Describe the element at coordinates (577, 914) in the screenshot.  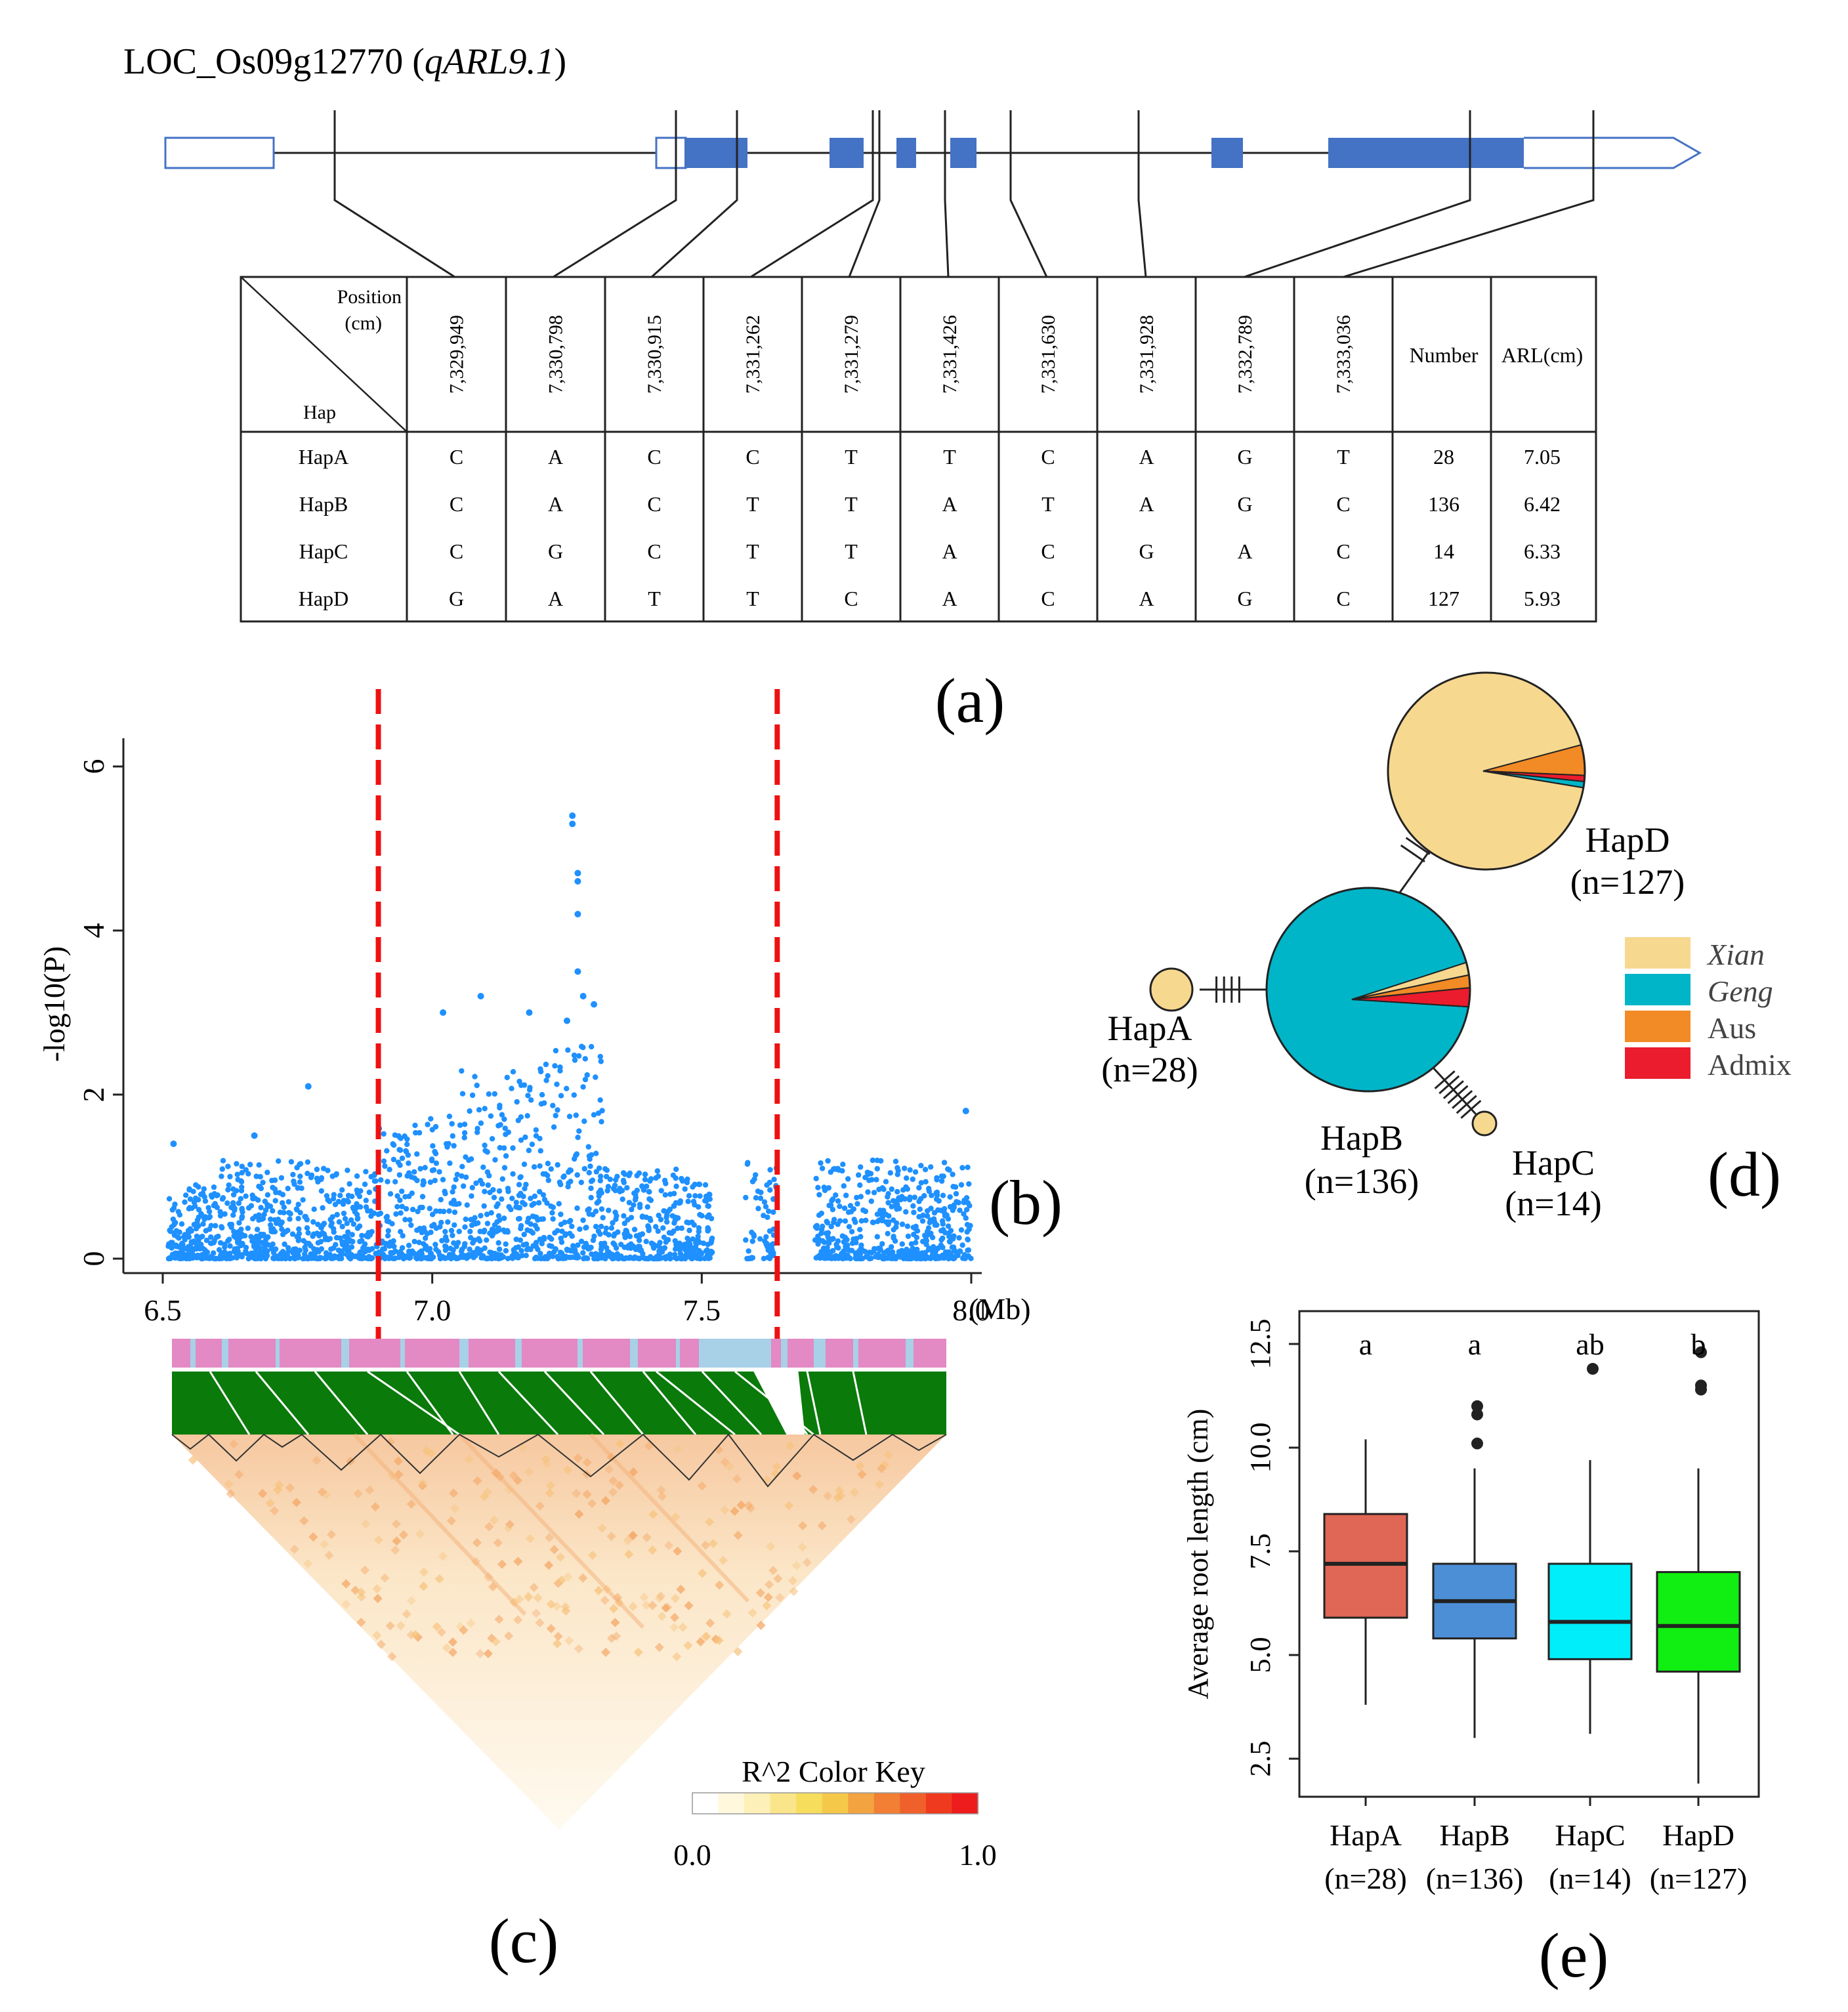
I see `snp-point-notable` at that location.